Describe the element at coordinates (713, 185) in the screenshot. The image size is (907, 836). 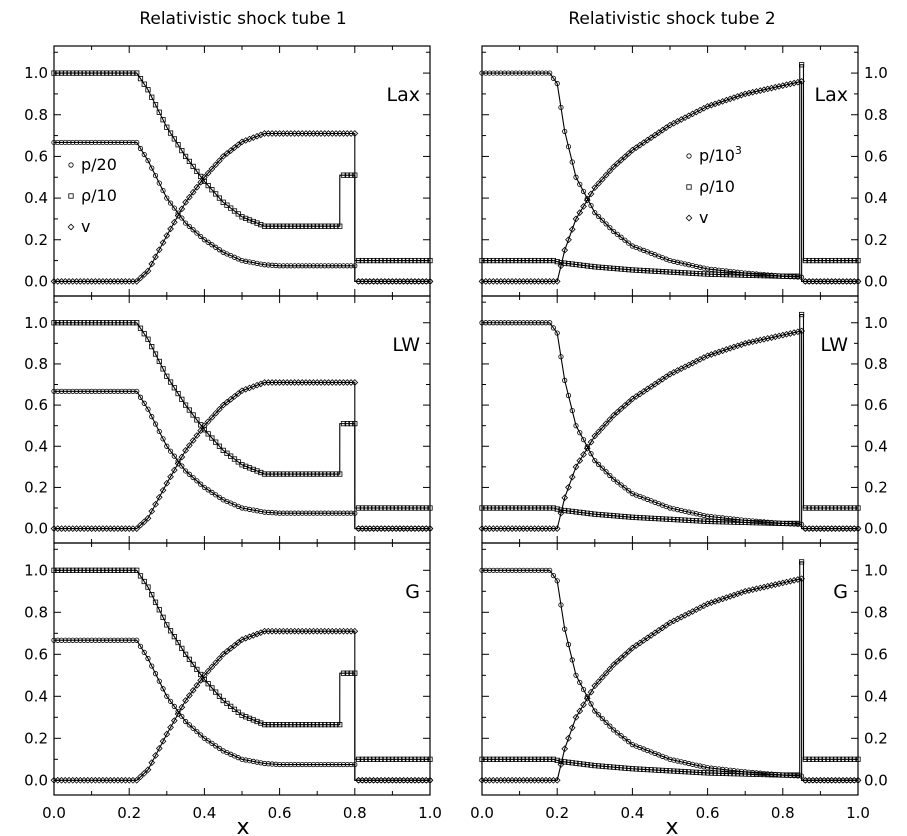
I see `legend-tube-2: p/103 ρ/10 v` at that location.